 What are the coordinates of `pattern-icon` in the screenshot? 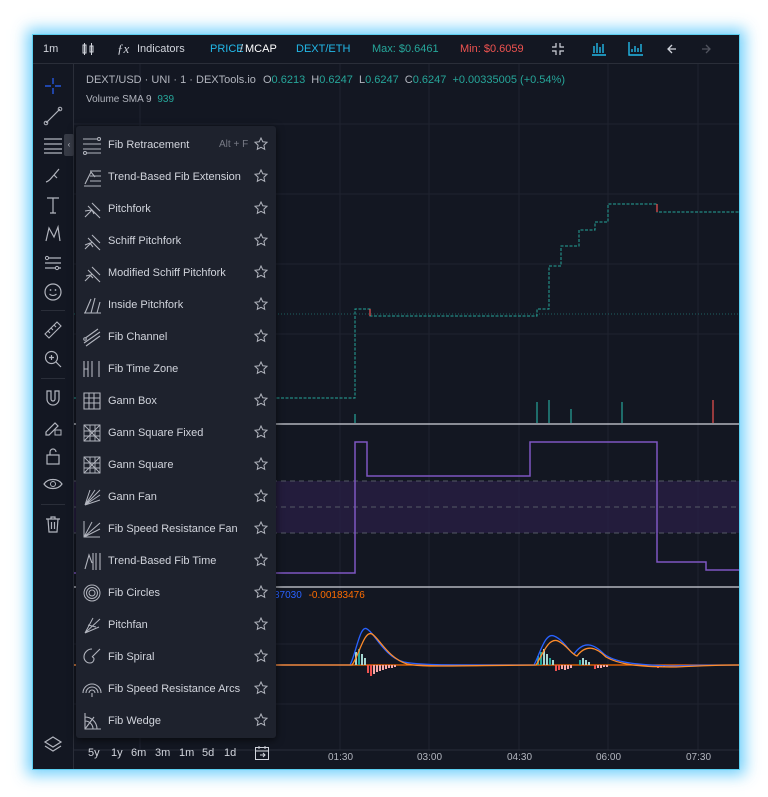 It's located at (53, 234).